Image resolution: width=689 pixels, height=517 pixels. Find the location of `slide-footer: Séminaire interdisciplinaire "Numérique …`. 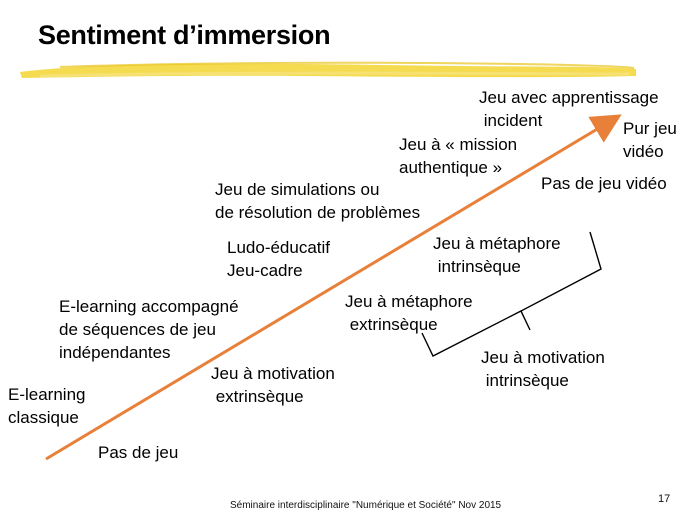

slide-footer: Séminaire interdisciplinaire "Numérique … is located at coordinates (366, 505).